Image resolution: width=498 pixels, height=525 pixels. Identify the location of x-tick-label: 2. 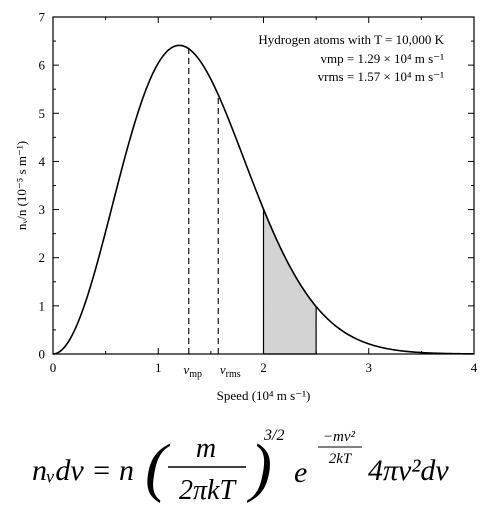
(263, 367).